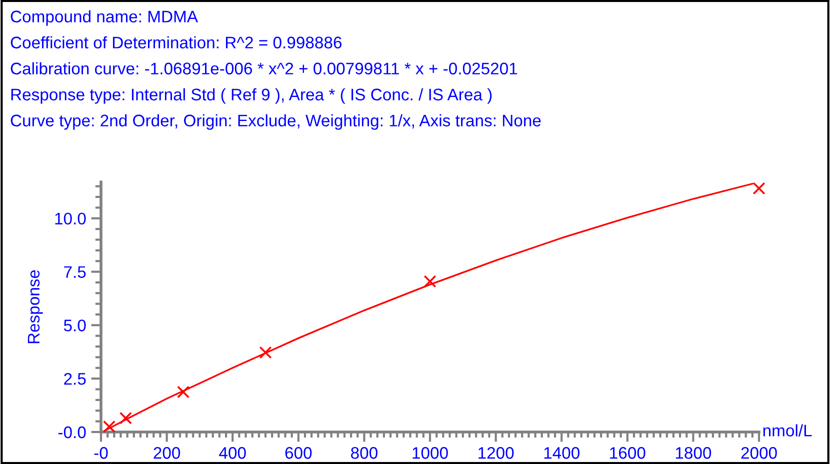 This screenshot has height=464, width=830. Describe the element at coordinates (101, 453) in the screenshot. I see `x-tick-label: -0` at that location.